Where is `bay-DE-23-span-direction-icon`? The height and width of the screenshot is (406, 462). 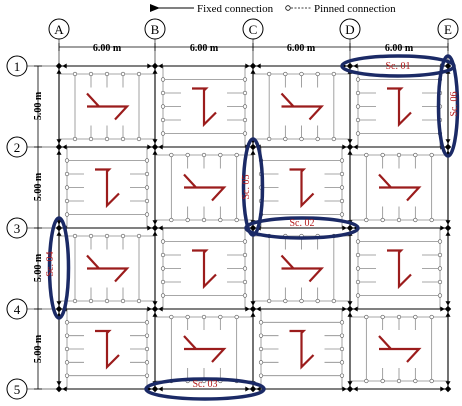
bay-DE-23-span-direction-icon is located at coordinates (399, 187).